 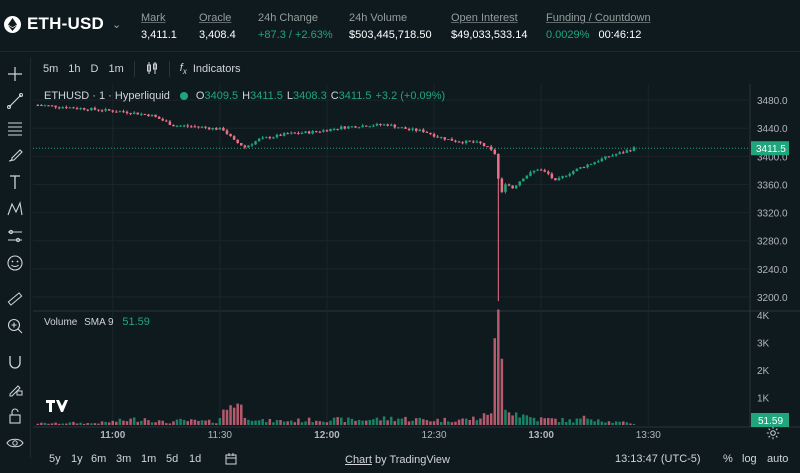 I want to click on stat-label: Open Interest, so click(x=484, y=18).